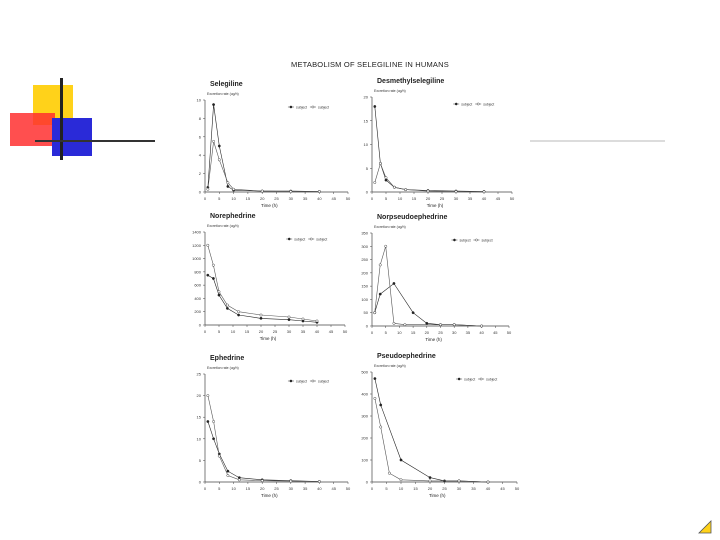 The height and width of the screenshot is (540, 720). What do you see at coordinates (197, 271) in the screenshot?
I see `y-tick-label: 800` at bounding box center [197, 271].